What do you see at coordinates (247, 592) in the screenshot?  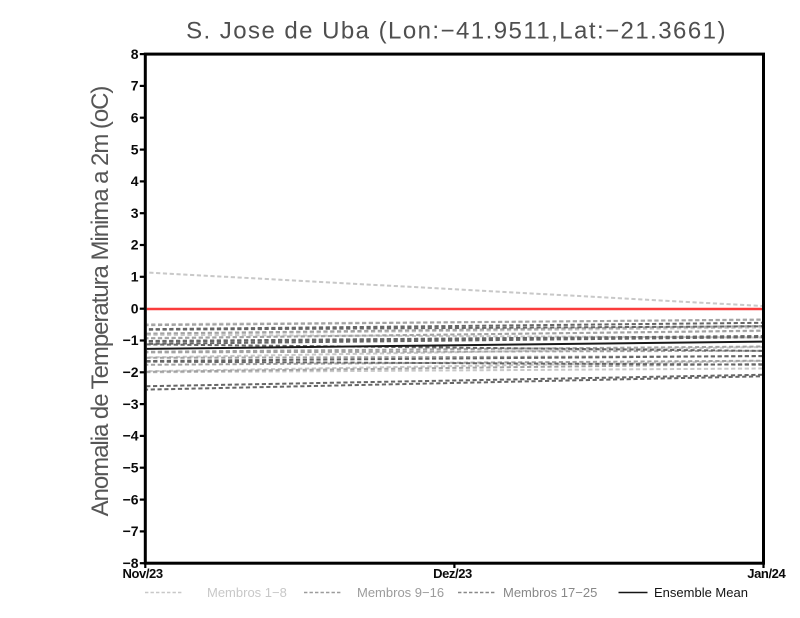 I see `svg-text: Membros 1−8` at bounding box center [247, 592].